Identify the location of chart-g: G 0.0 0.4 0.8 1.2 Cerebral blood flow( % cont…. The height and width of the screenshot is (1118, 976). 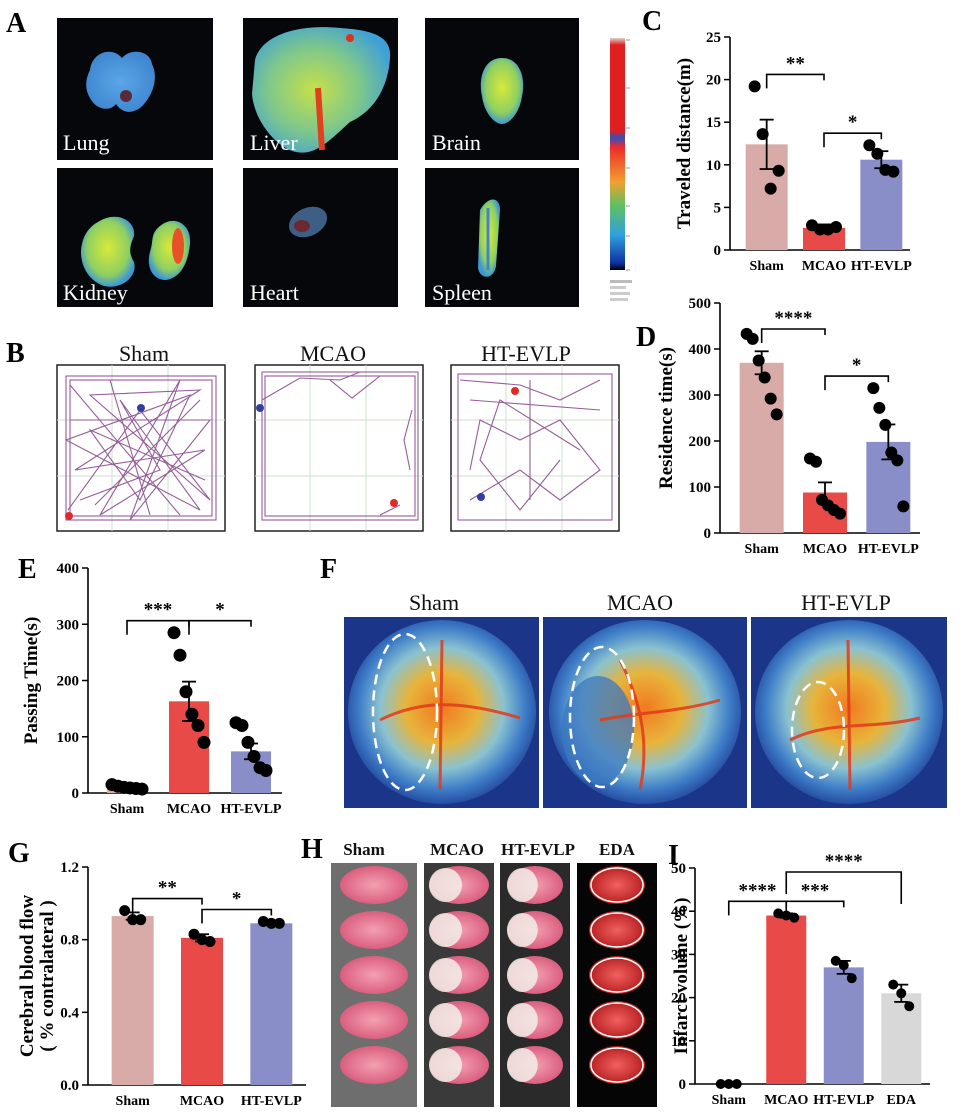
(157, 973).